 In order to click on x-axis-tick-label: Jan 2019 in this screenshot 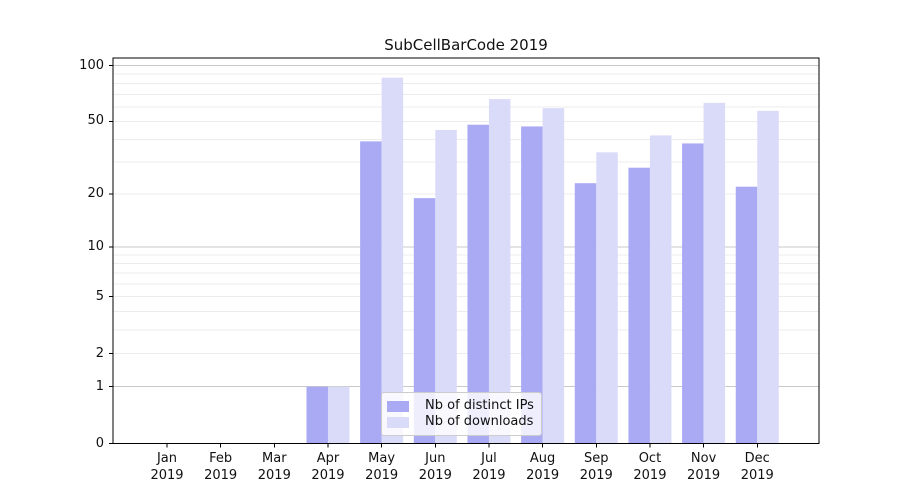, I will do `click(167, 467)`.